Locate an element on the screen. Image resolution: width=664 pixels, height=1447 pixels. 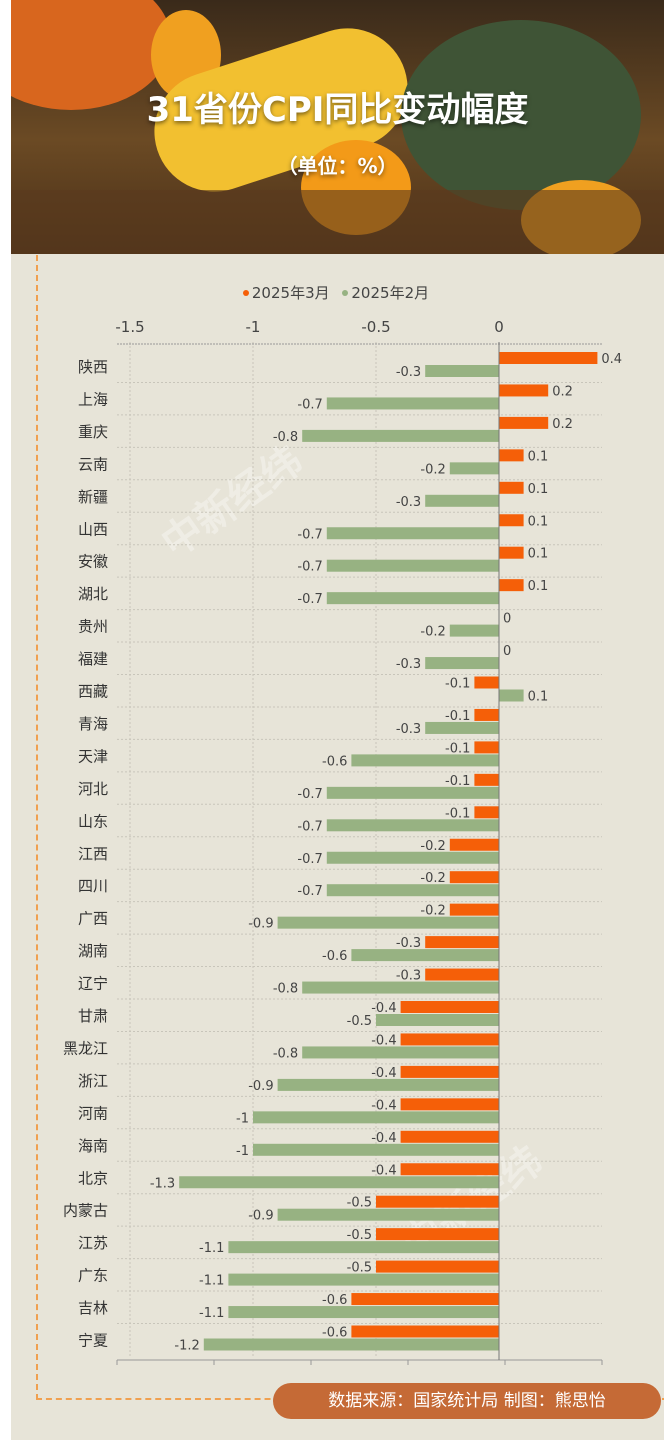
legend-dot-mar is located at coordinates (245, 292).